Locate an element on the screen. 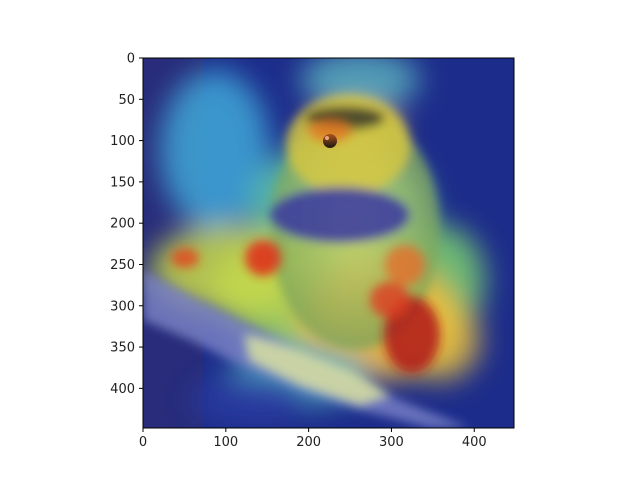 The image size is (640, 480). x-tick-label: 200 is located at coordinates (308, 442).